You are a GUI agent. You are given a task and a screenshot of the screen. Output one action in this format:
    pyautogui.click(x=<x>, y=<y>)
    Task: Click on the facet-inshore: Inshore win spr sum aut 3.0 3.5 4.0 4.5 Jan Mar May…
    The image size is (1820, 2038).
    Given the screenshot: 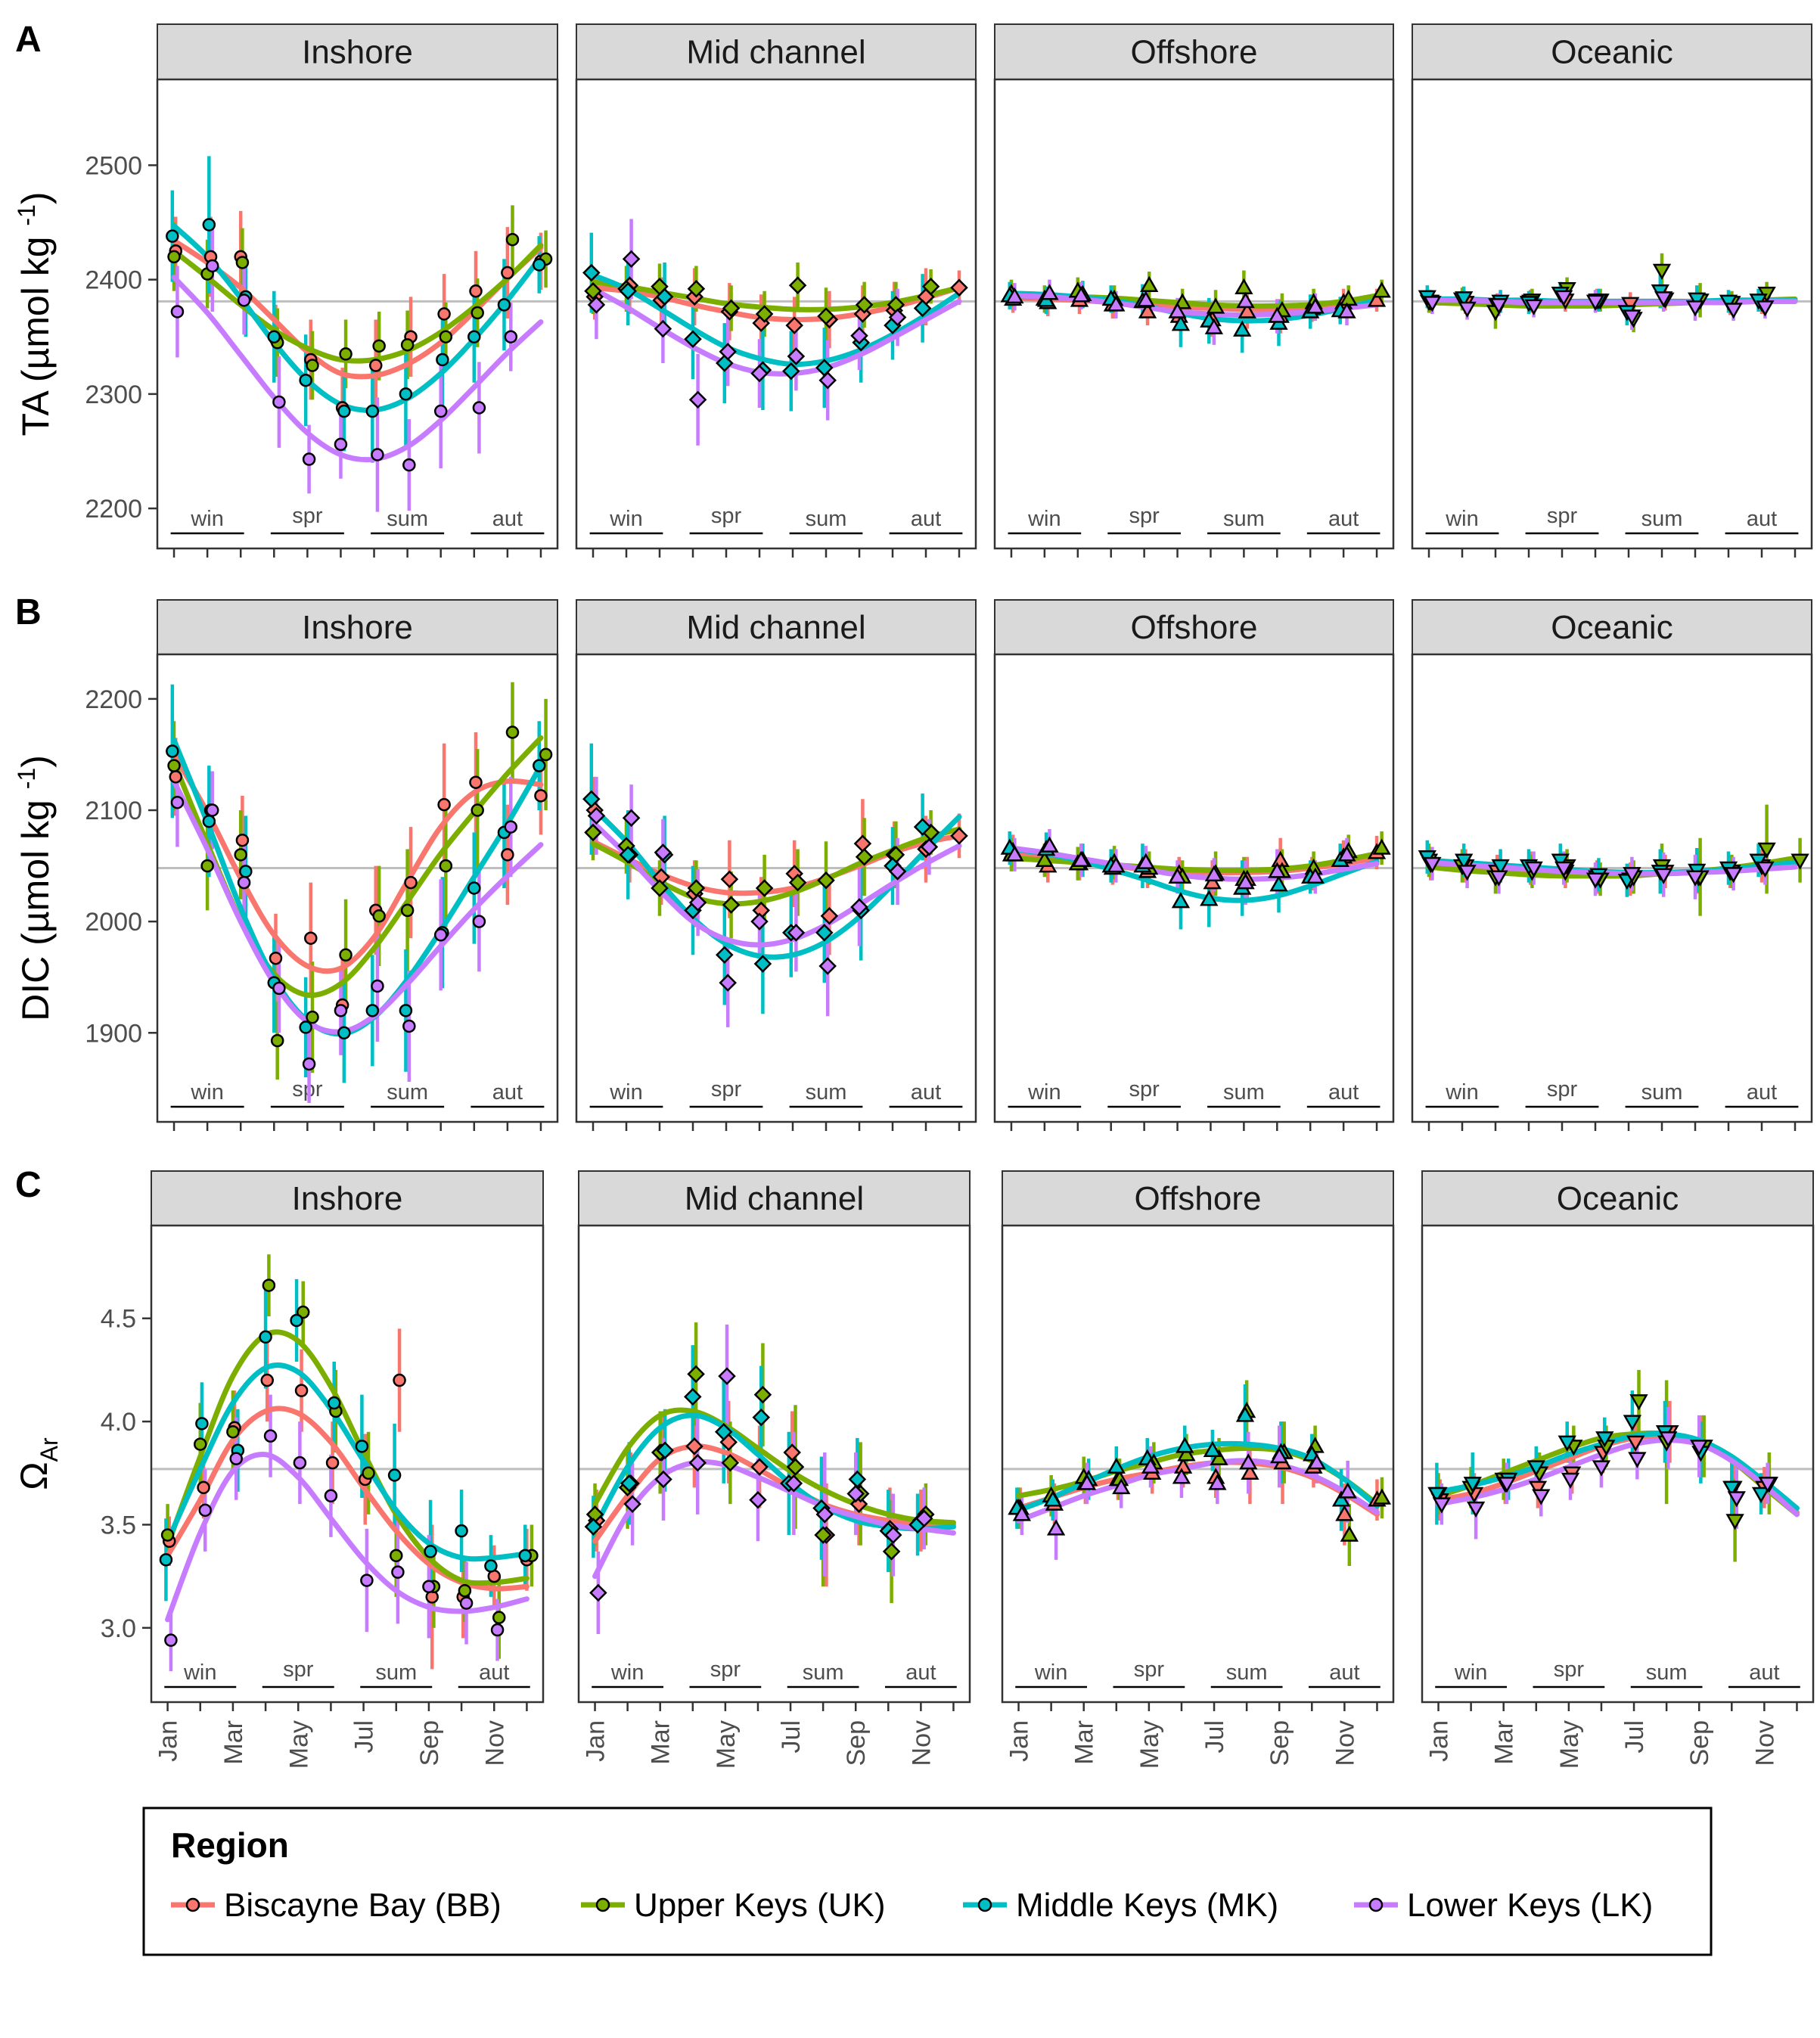 What is the action you would take?
    pyautogui.click(x=323, y=1469)
    